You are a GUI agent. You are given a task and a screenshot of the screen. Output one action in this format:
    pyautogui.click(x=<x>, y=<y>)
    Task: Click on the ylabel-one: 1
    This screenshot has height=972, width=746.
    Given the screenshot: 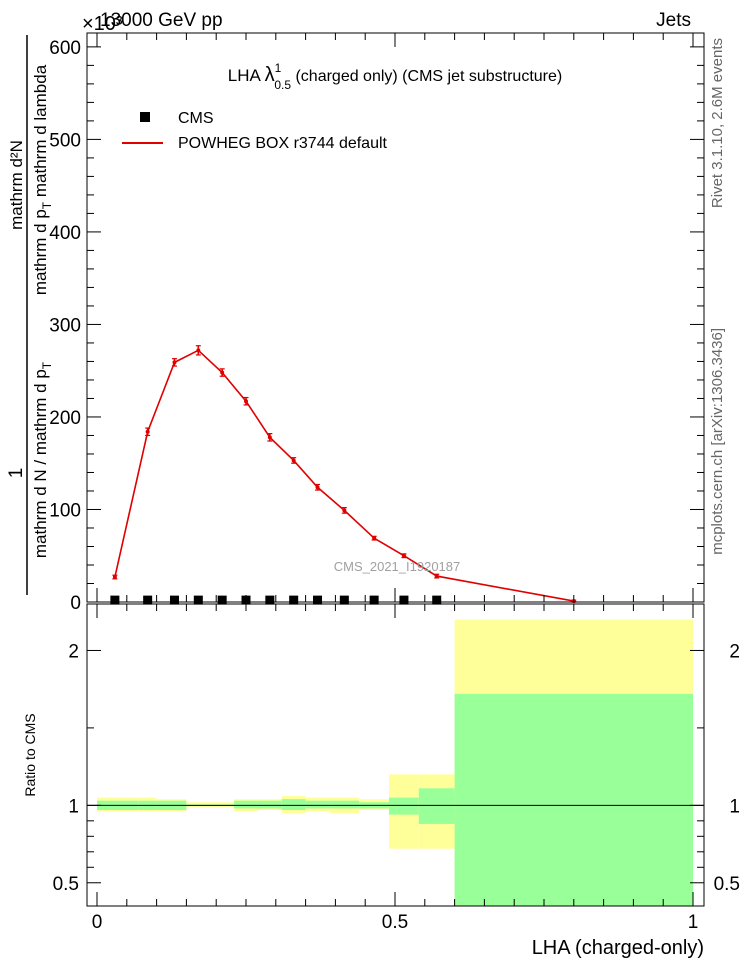 What is the action you would take?
    pyautogui.click(x=16, y=473)
    